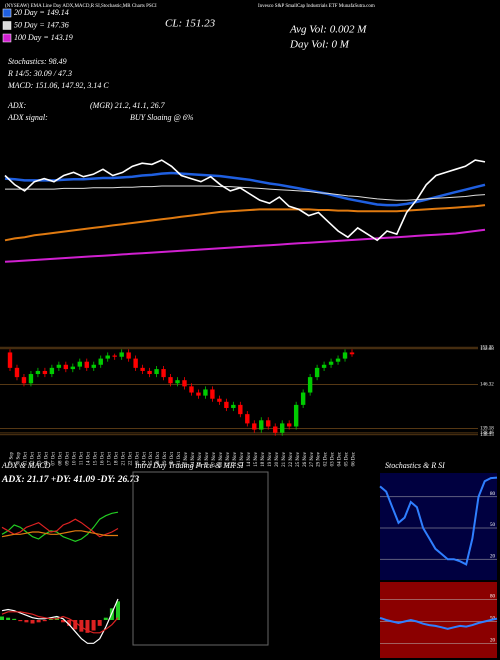 The image size is (500, 660). Describe the element at coordinates (242, 459) in the screenshot. I see `x-tick-label: 13 Nov` at that location.